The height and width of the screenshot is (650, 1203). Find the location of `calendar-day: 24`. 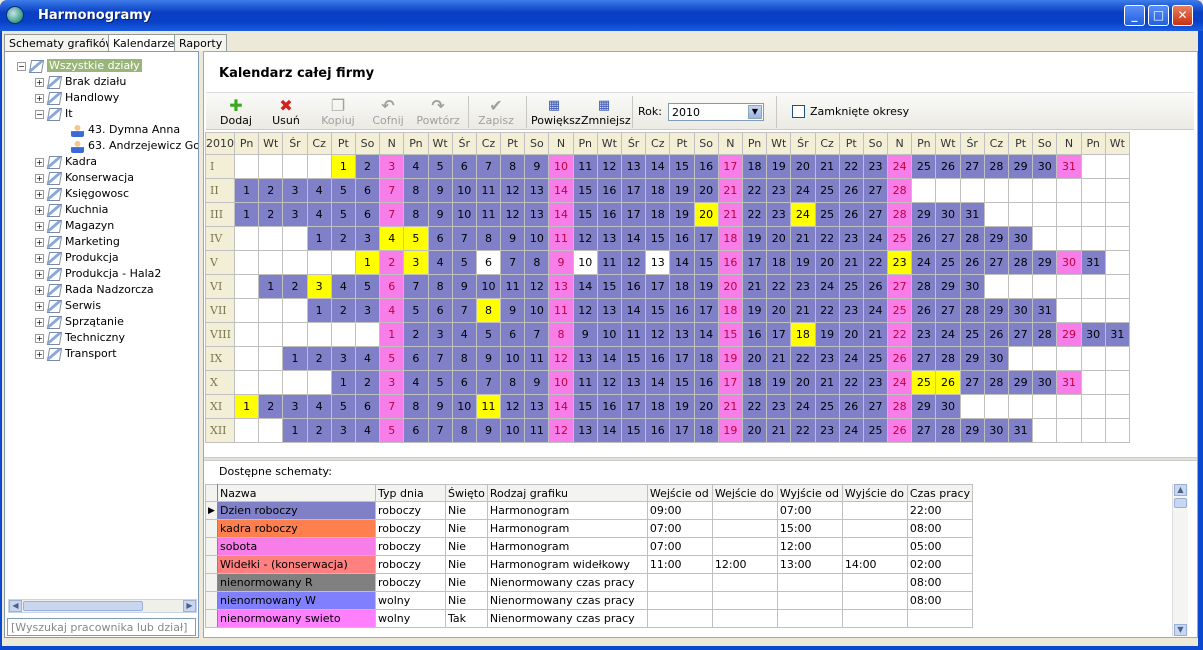

calendar-day: 24 is located at coordinates (803, 190).